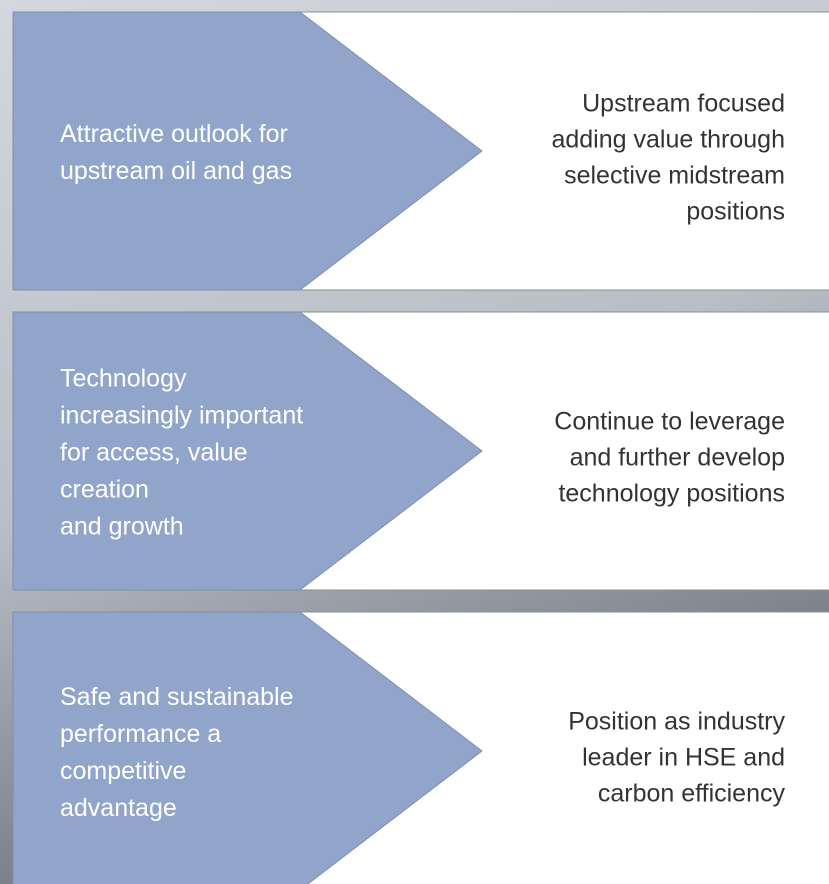 This screenshot has height=884, width=829. What do you see at coordinates (677, 458) in the screenshot?
I see `right-text: and further develop` at bounding box center [677, 458].